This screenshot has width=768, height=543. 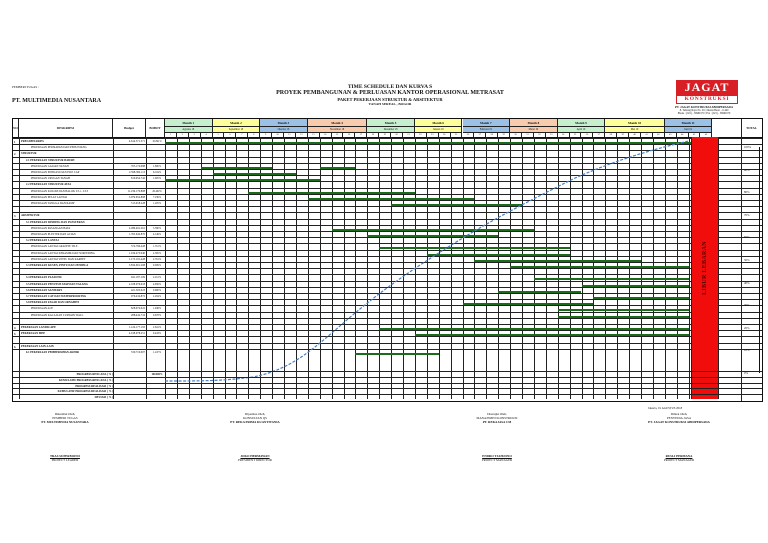 What do you see at coordinates (53, 303) in the screenshot?
I see `row-description: 3.8 PEKERJAAN FASAD DAN ORNAMEN` at bounding box center [53, 303].